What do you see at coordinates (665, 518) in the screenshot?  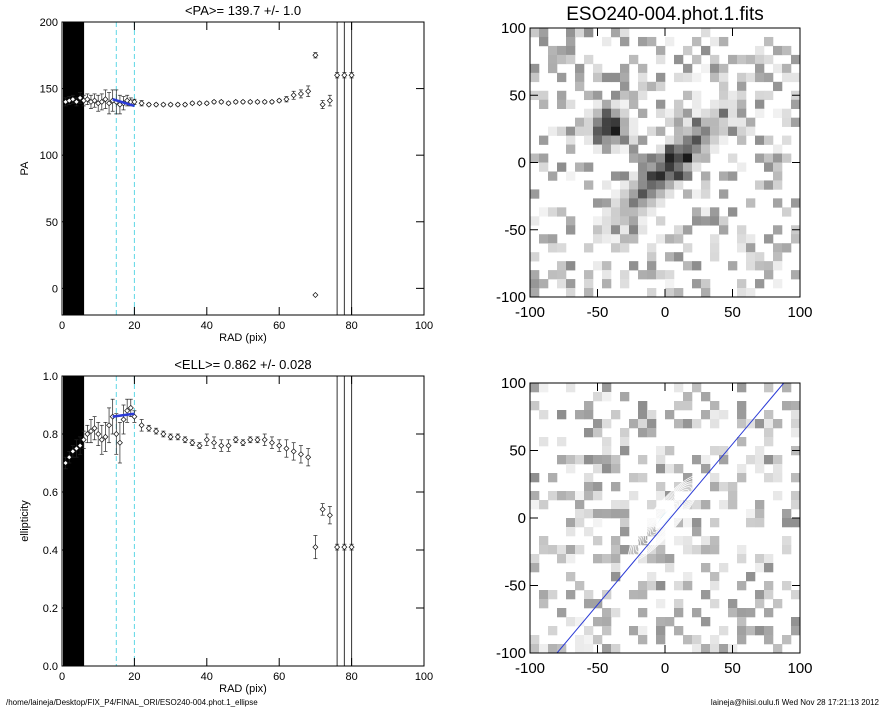 I see `isophote-contour` at bounding box center [665, 518].